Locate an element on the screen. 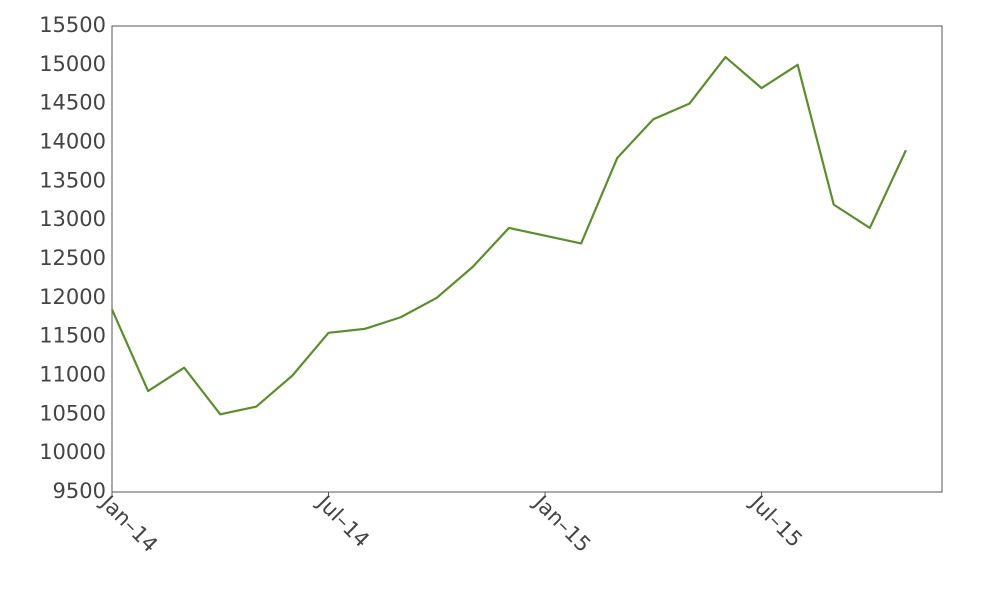 The width and height of the screenshot is (1000, 604). y-tick-label: 14000 is located at coordinates (72, 142).